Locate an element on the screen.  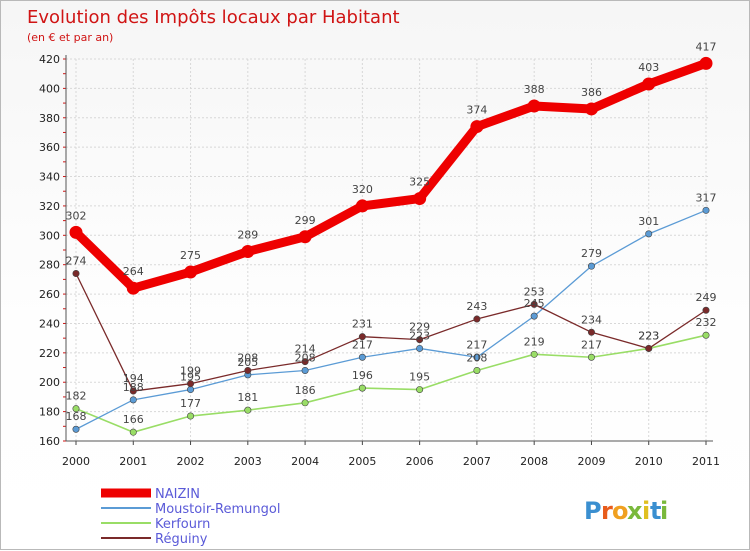
y-tick-label: 400 is located at coordinates (49, 88).